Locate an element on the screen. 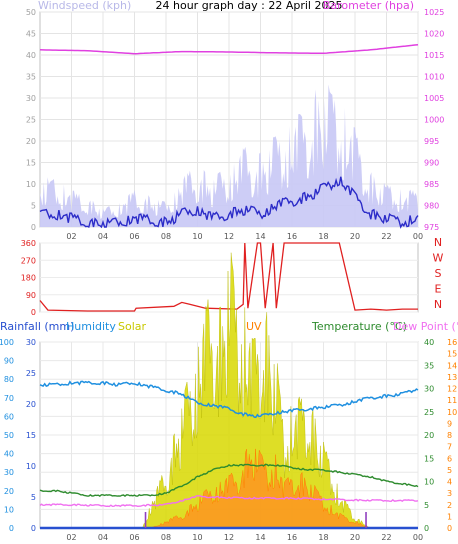  windspeed-axis-label: Windspeed (kph) is located at coordinates (84, 6).